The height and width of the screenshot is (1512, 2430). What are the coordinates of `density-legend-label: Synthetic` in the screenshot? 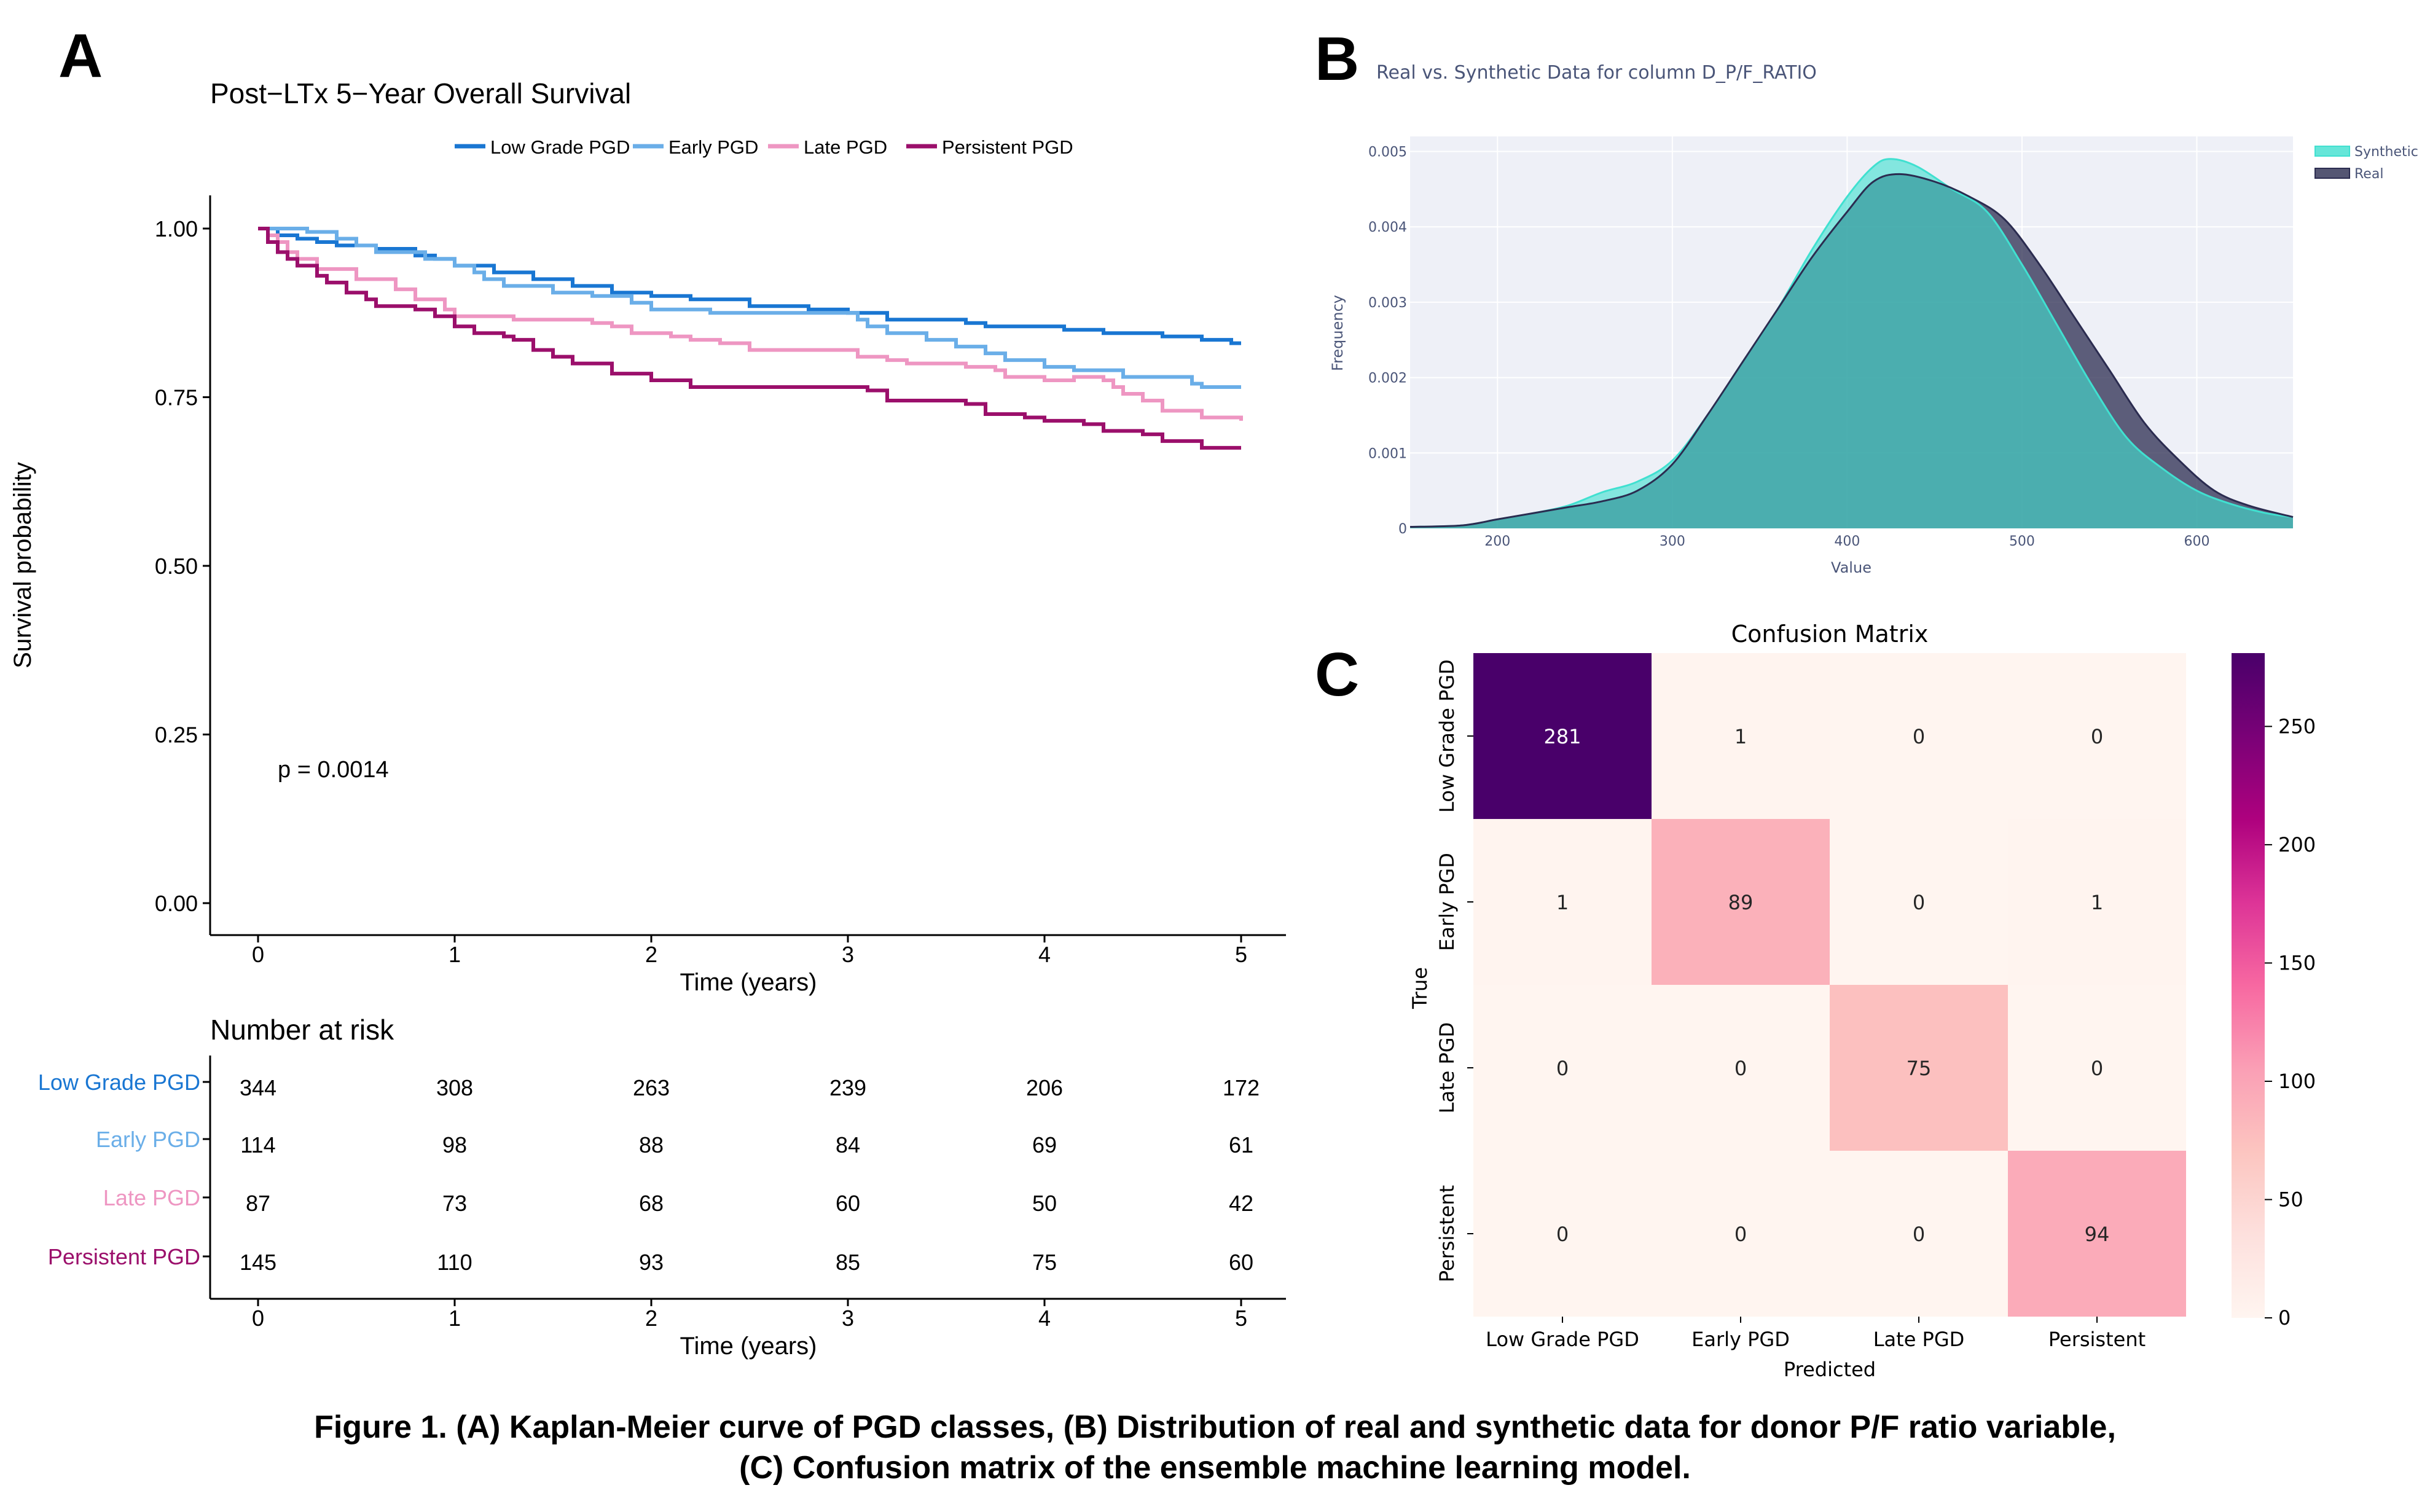 It's located at (2386, 152).